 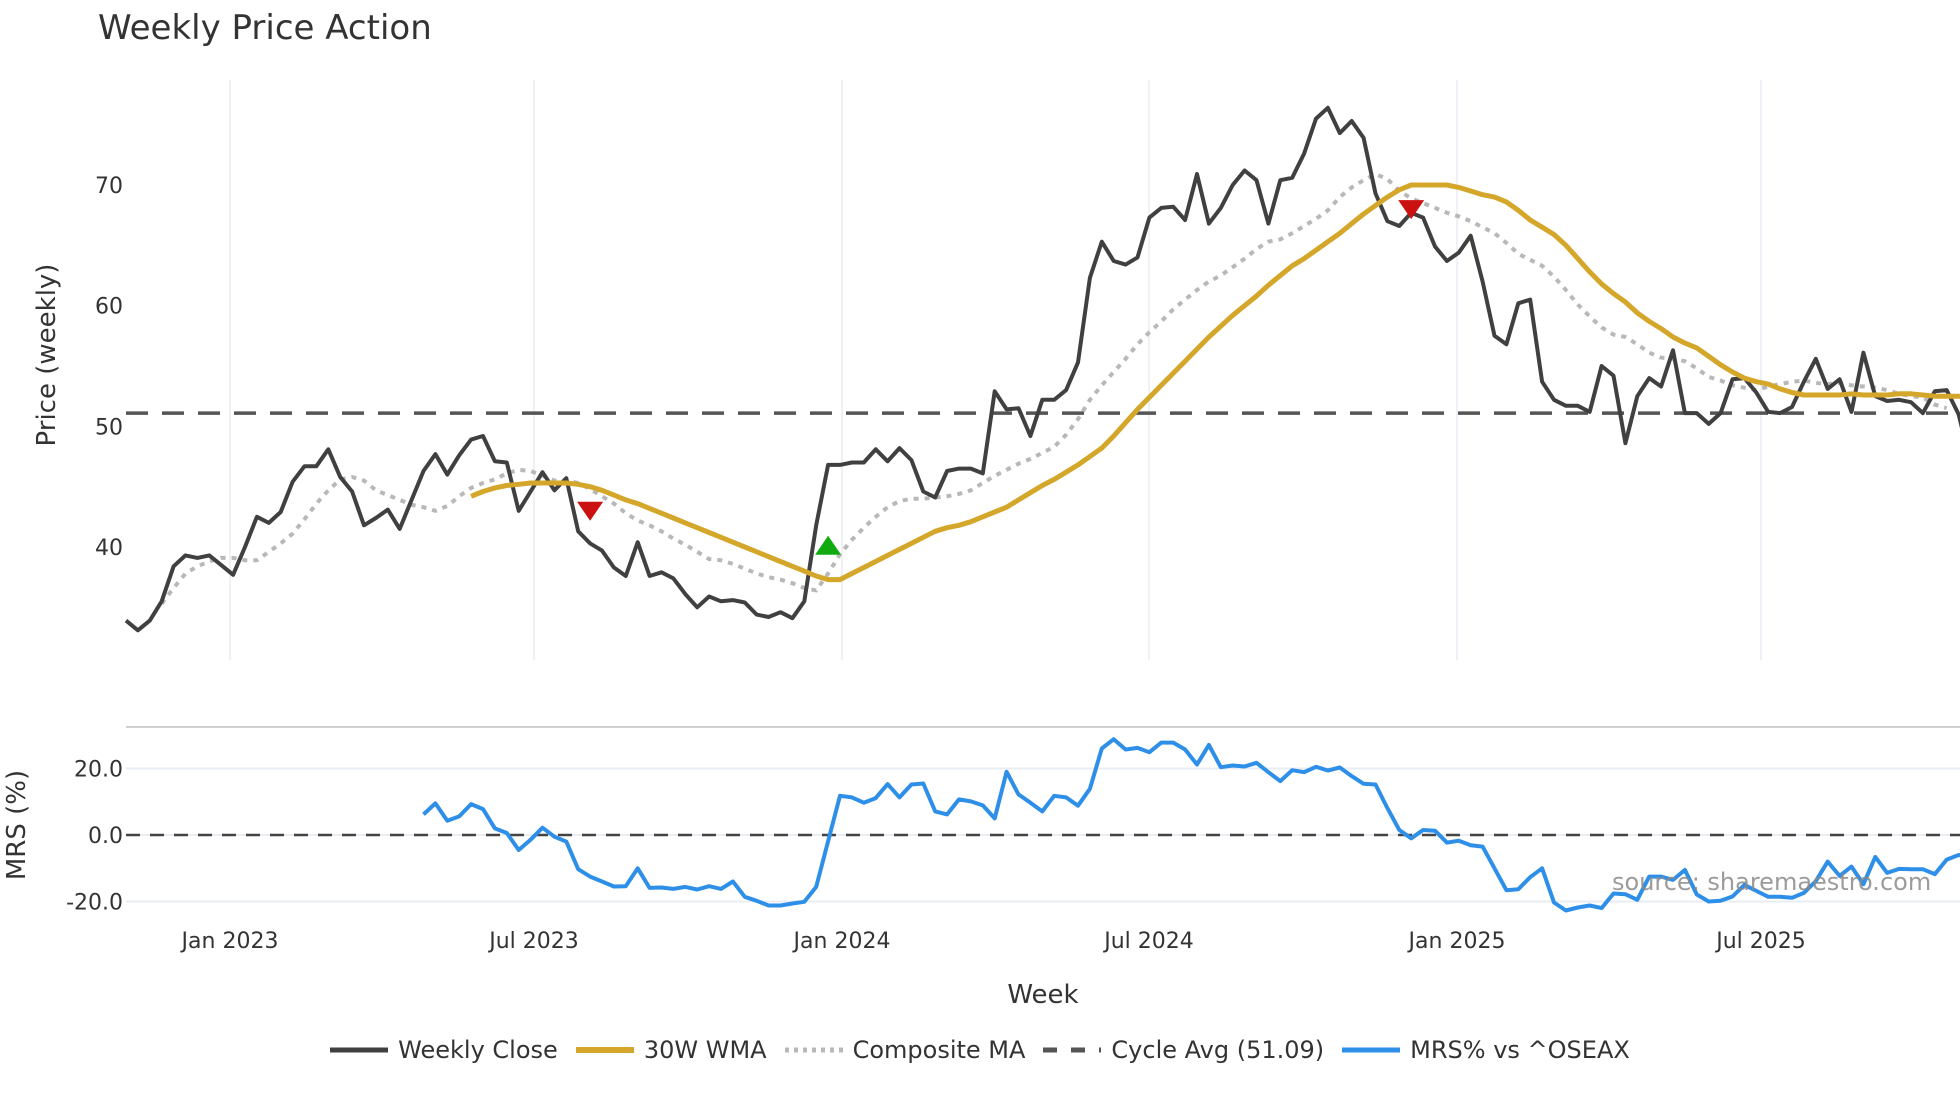 What do you see at coordinates (828, 545) in the screenshot?
I see `buy-signal-marker-icon` at bounding box center [828, 545].